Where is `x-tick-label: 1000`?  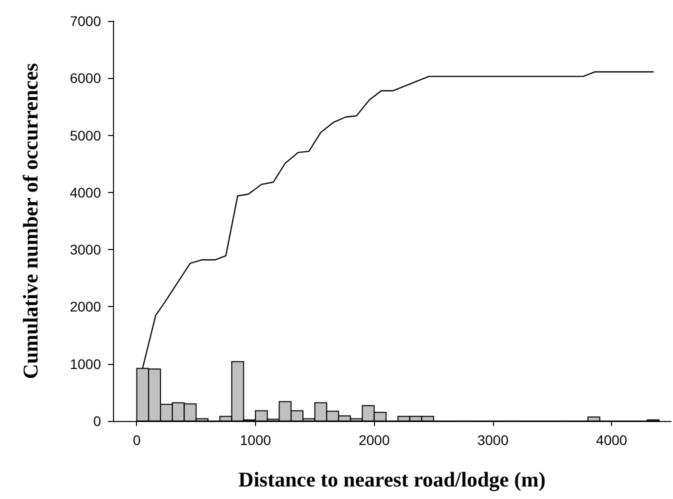 x-tick-label: 1000 is located at coordinates (256, 440).